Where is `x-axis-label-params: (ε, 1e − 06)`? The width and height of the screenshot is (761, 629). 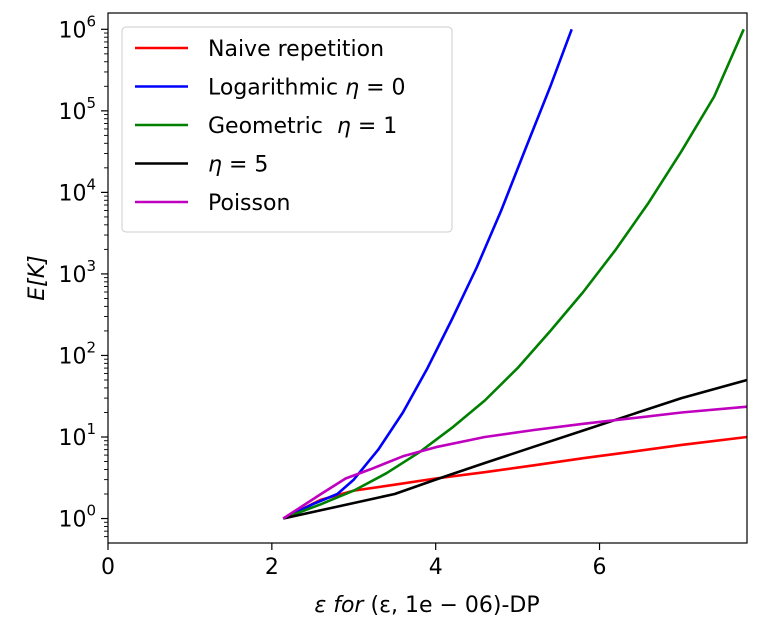
x-axis-label-params: (ε, 1e − 06) is located at coordinates (435, 605).